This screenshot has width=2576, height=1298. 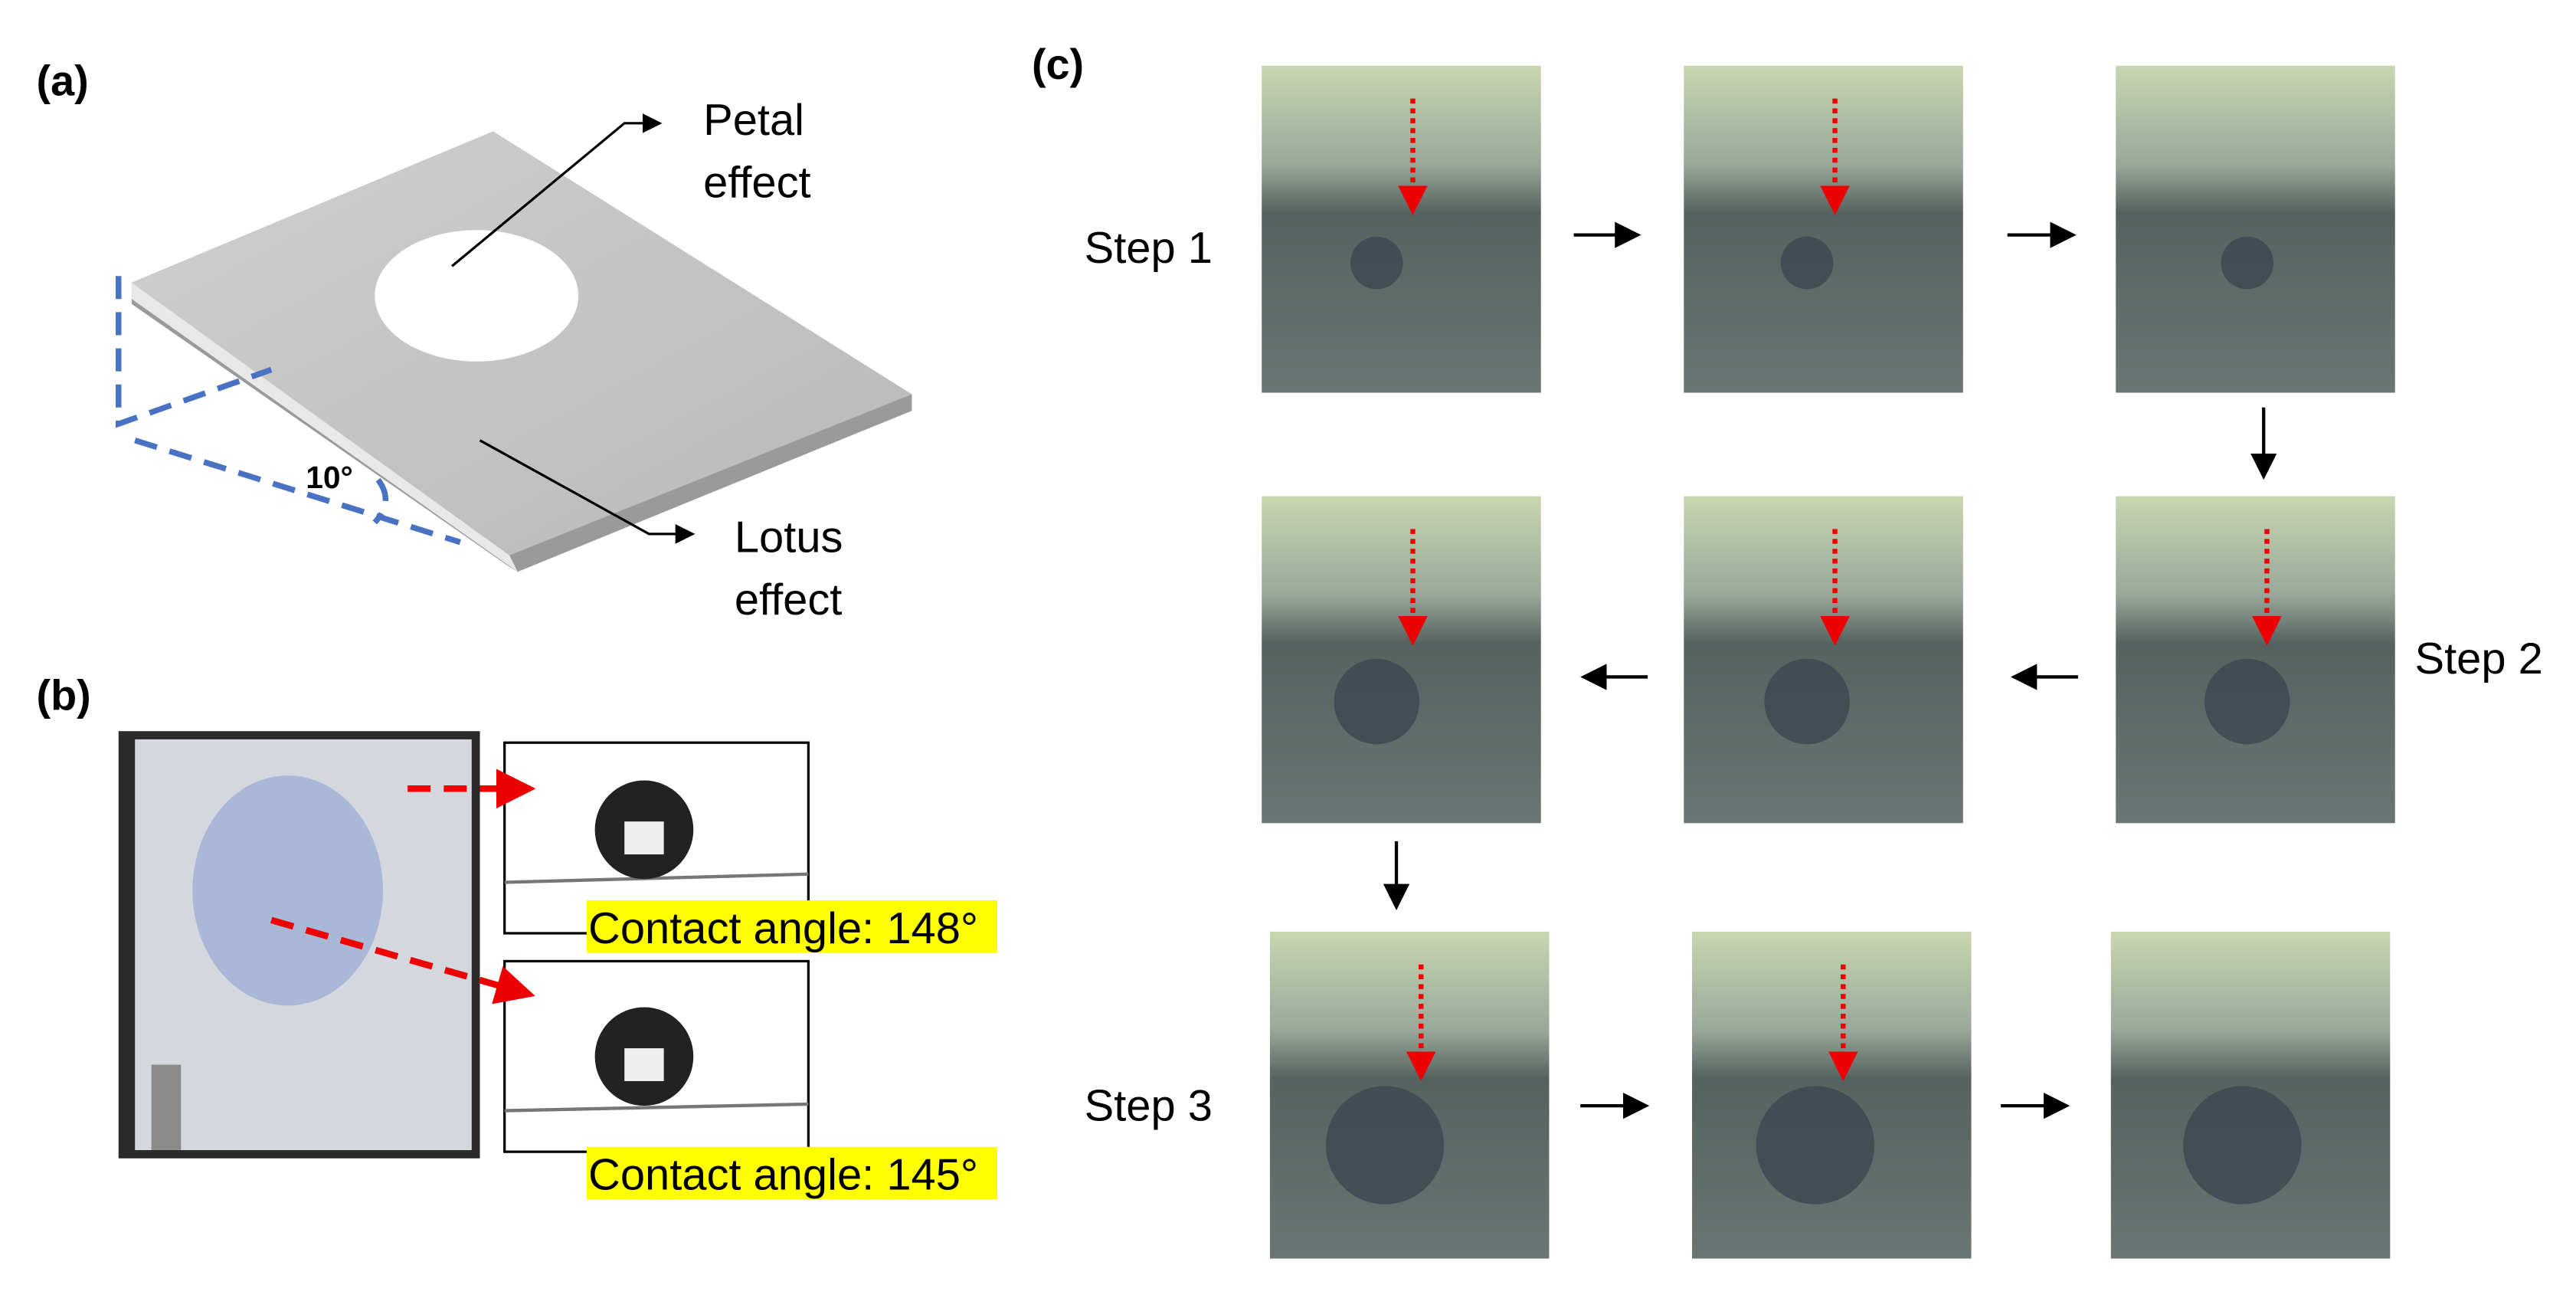 I want to click on label-line: Petal, so click(x=753, y=120).